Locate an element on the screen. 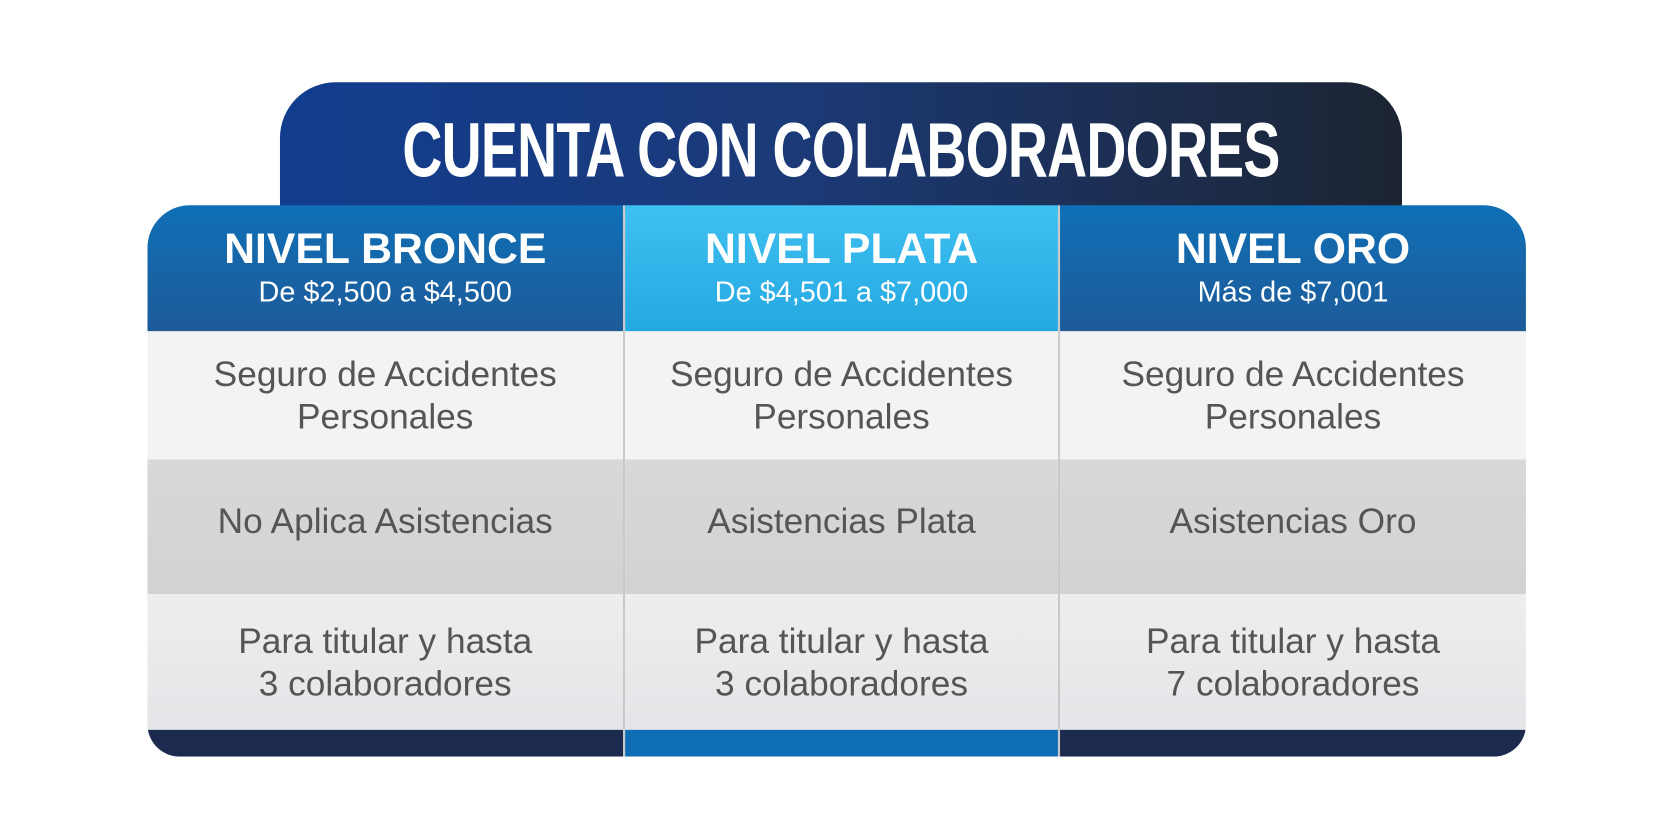 The image size is (1667, 835). asistencias-text: No Aplica Asistencias is located at coordinates (385, 521).